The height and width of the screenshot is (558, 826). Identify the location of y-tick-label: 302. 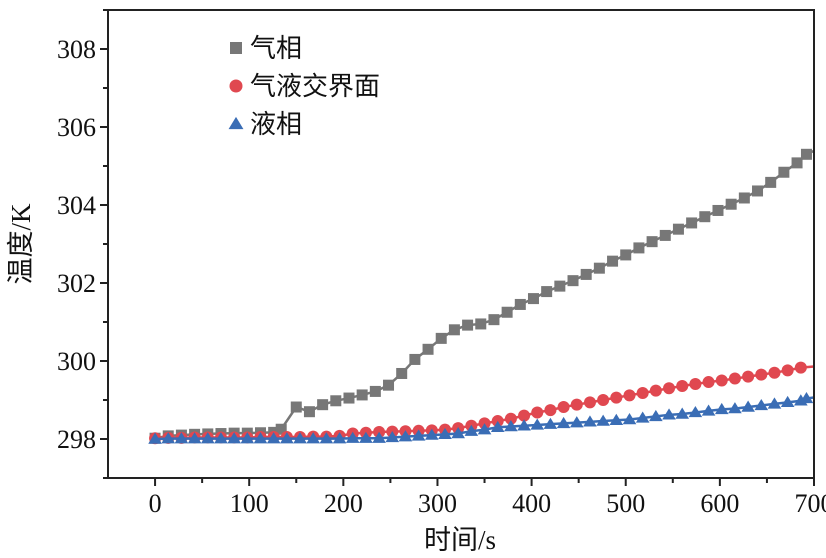
(76, 283).